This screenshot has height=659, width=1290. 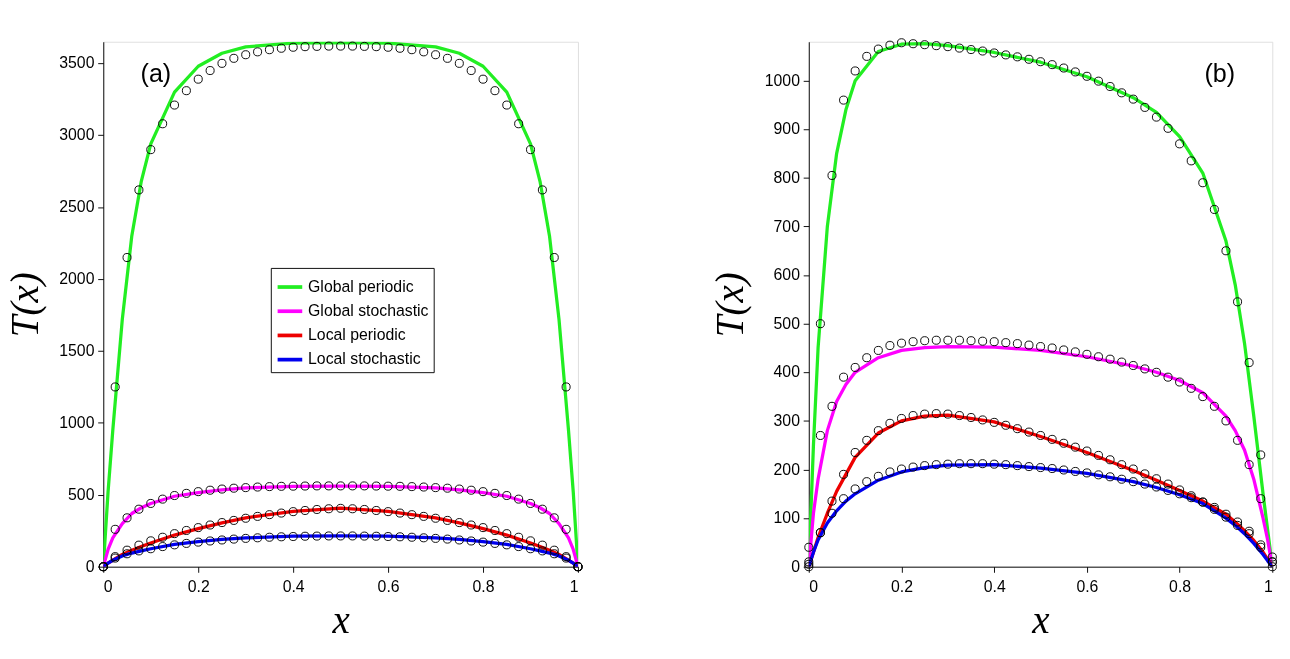 I want to click on legend-label: Global periodic, so click(x=361, y=286).